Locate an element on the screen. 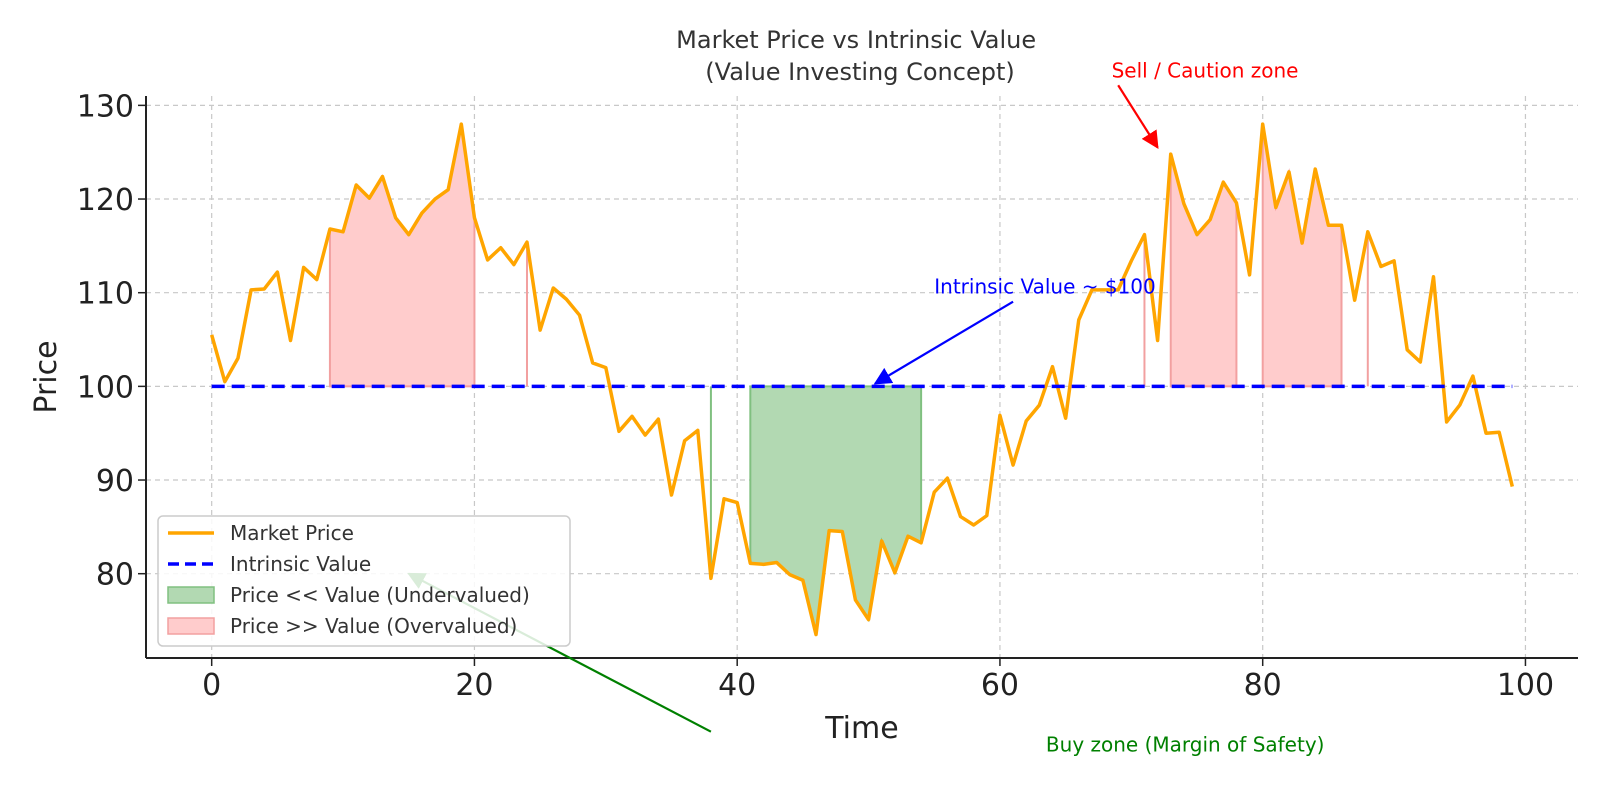 The height and width of the screenshot is (800, 1600). y-tick-label: 80 is located at coordinates (115, 575).